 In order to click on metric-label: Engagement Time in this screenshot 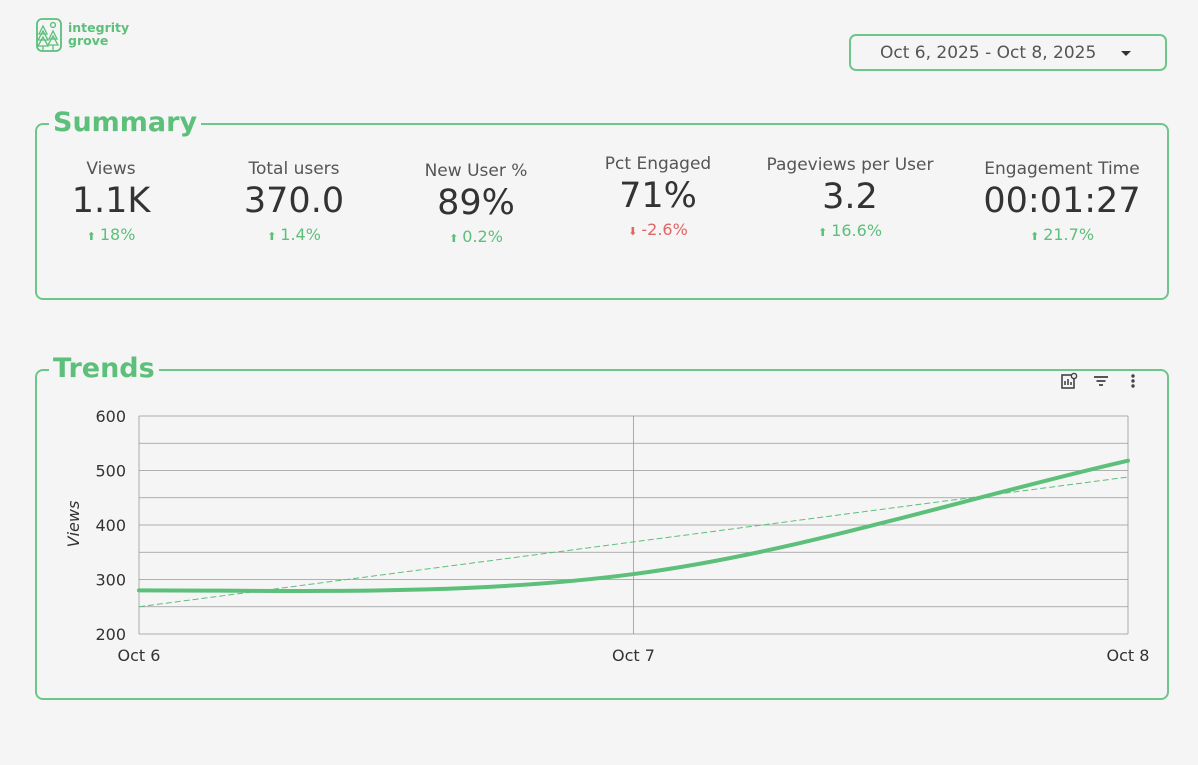, I will do `click(1062, 169)`.